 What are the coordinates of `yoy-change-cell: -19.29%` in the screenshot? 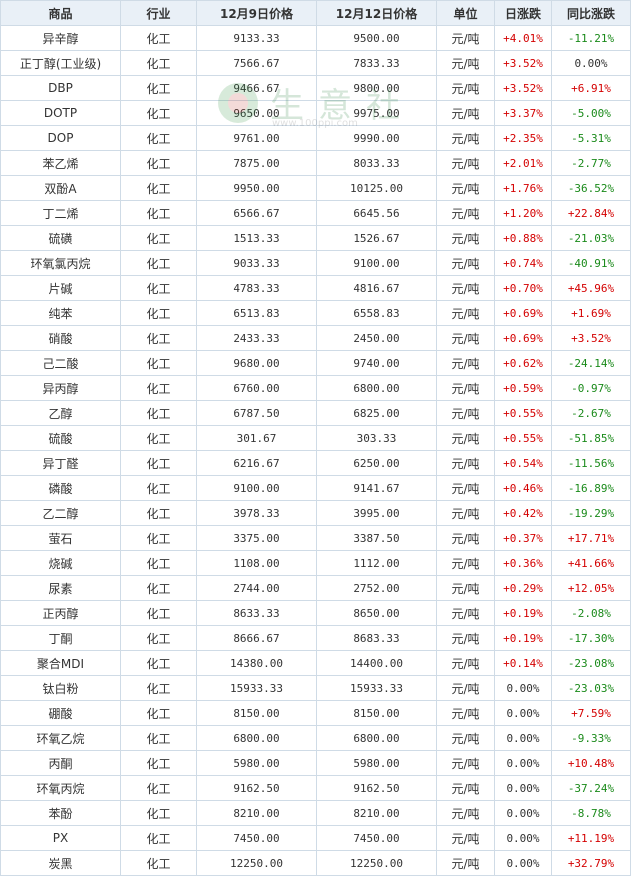 It's located at (591, 513).